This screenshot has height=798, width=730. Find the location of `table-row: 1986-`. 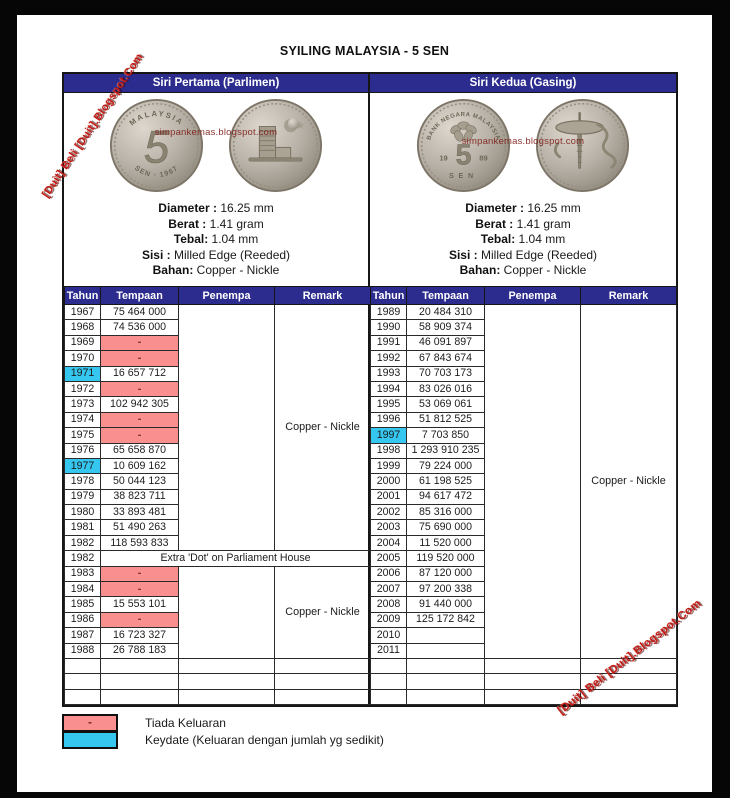

table-row: 1986- is located at coordinates (217, 620).